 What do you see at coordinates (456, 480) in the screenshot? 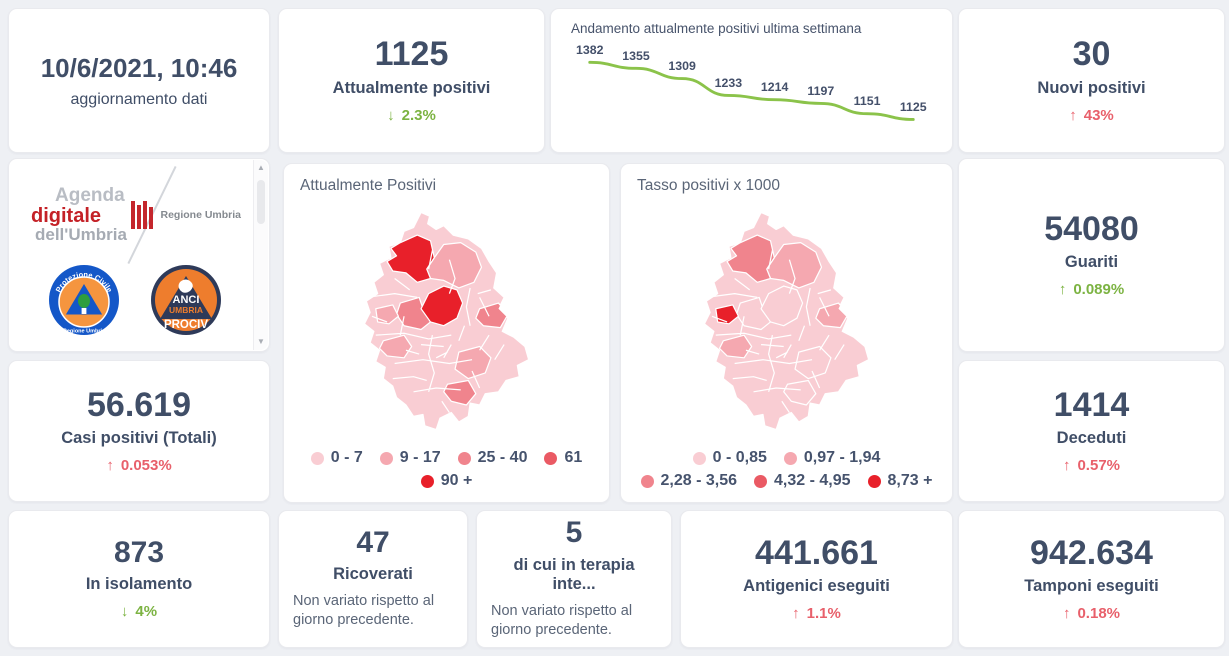
I see `legend-label: 90 +` at bounding box center [456, 480].